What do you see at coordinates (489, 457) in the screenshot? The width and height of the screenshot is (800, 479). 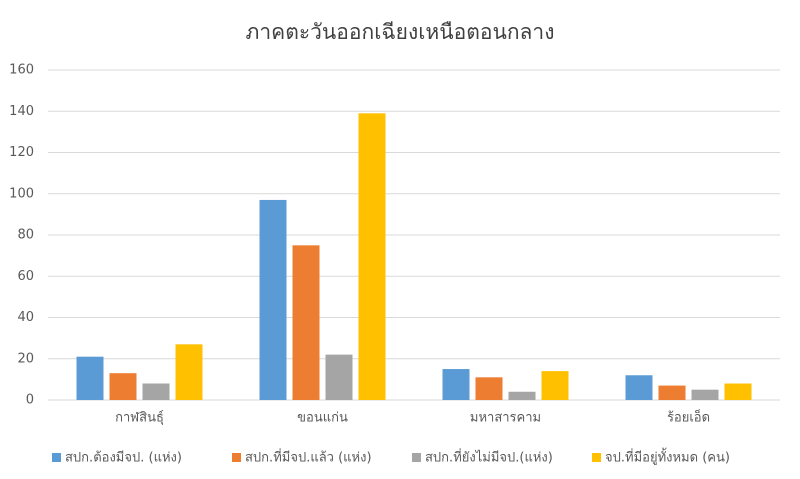 I see `legend-label: สปก.ที่ยังไม่มีจป.(แห่ง)` at bounding box center [489, 457].